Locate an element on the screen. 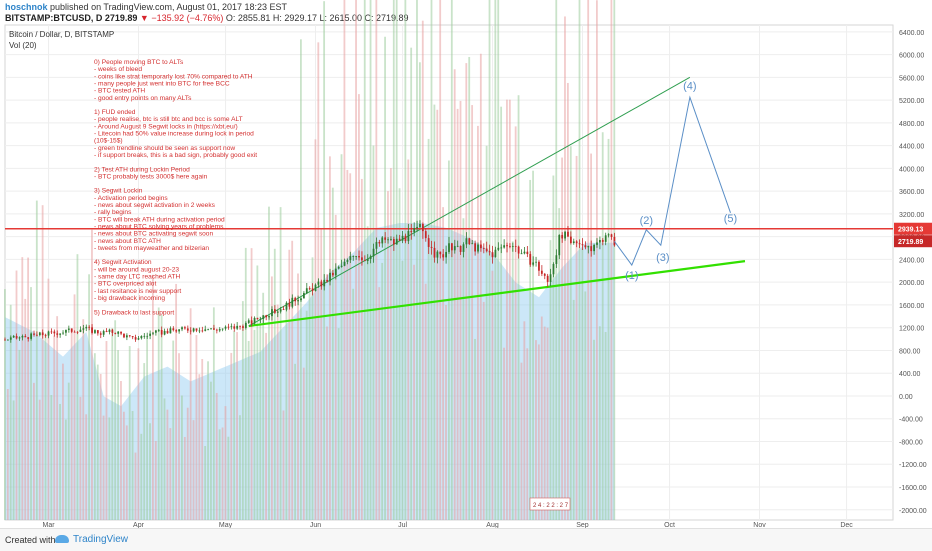 The height and width of the screenshot is (551, 932). author-link: hoschnok is located at coordinates (26, 7).